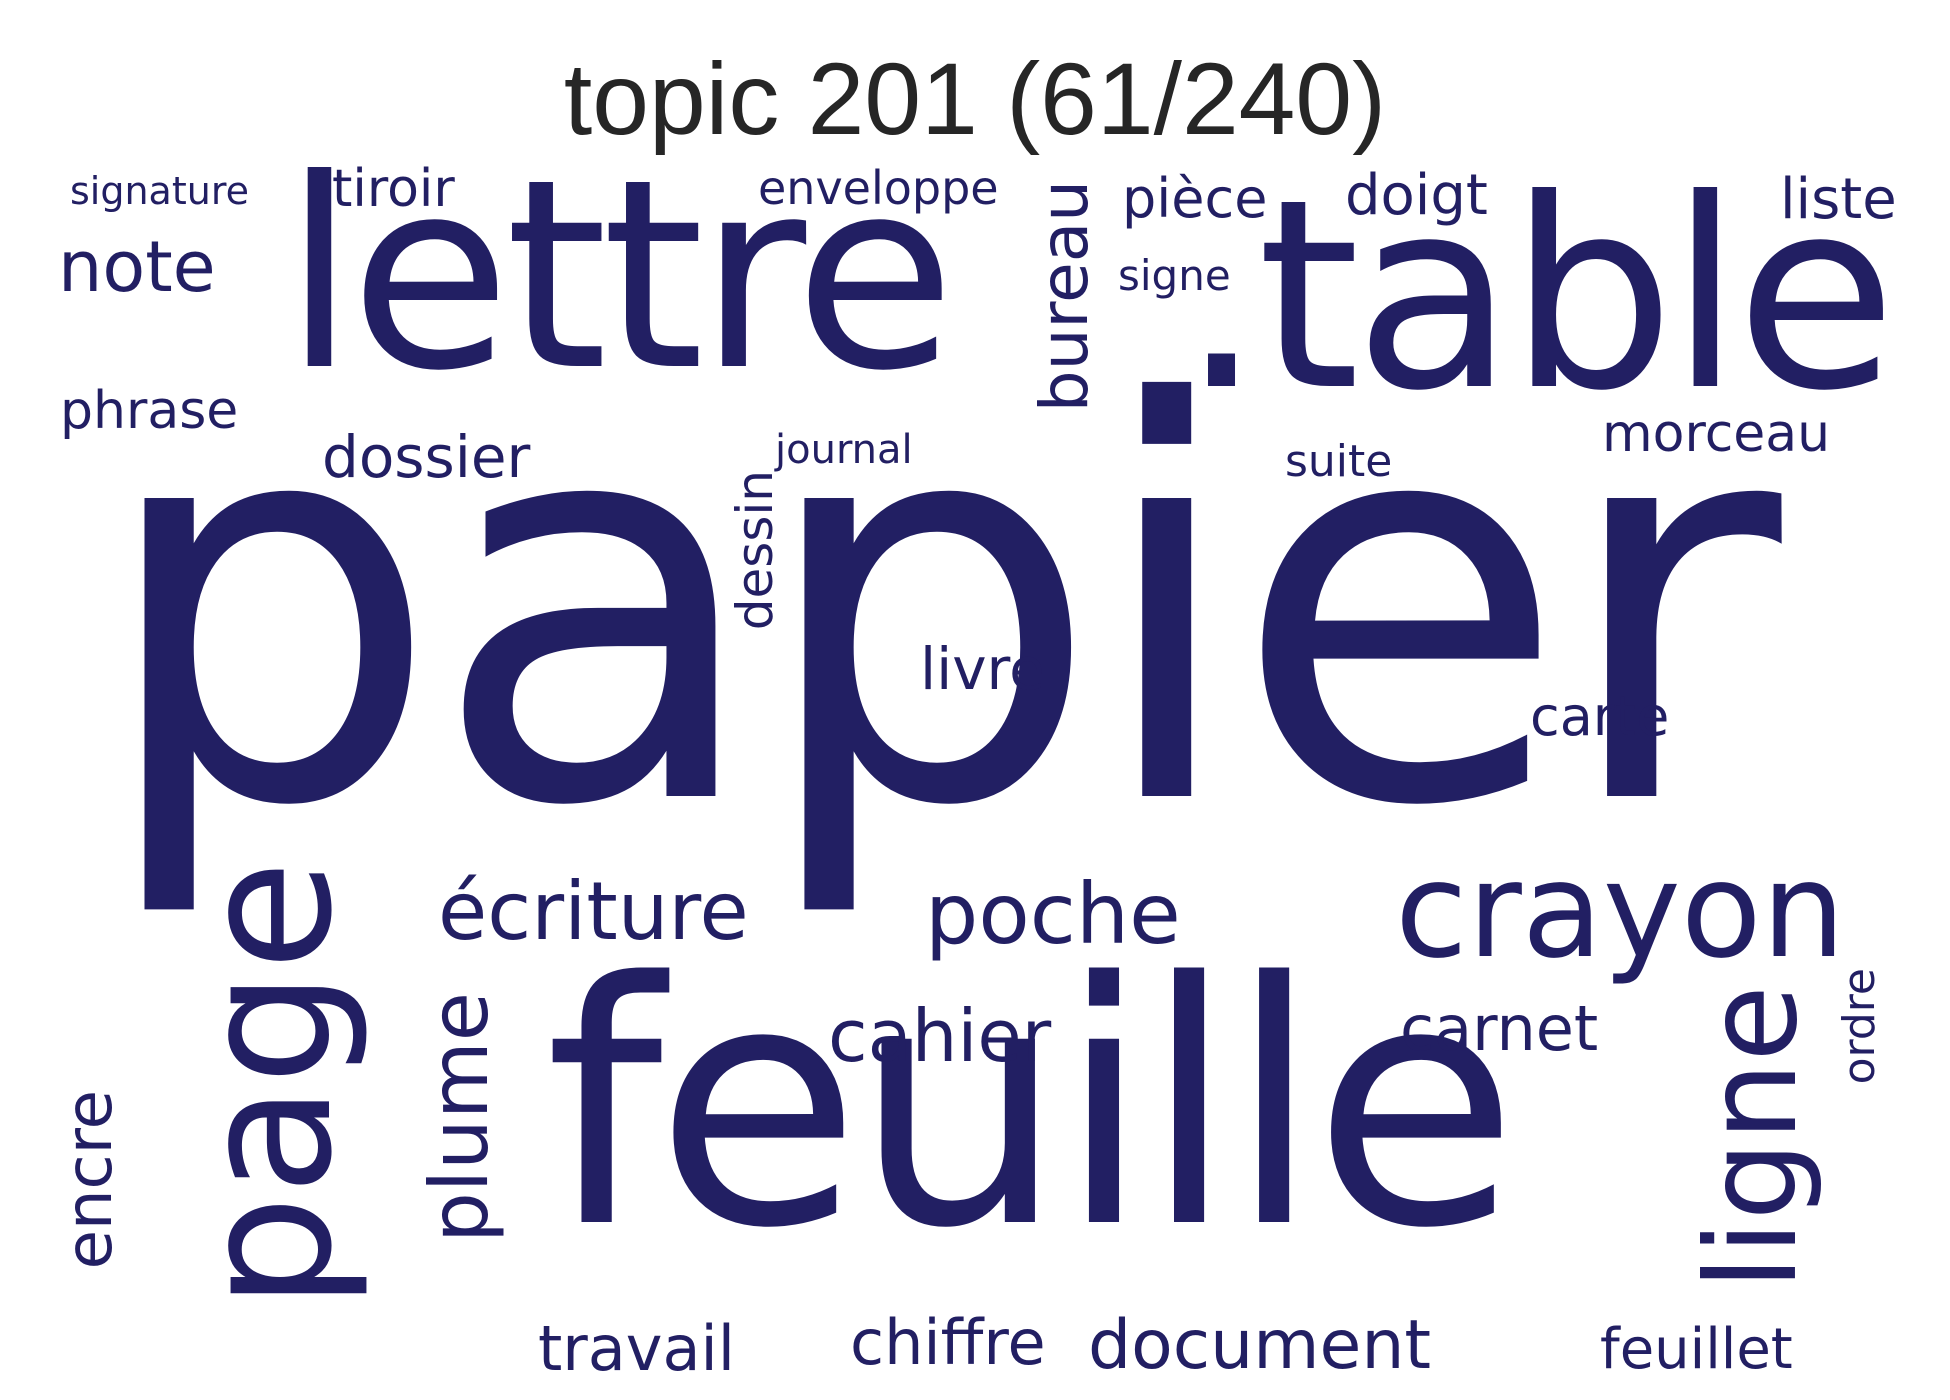 The height and width of the screenshot is (1400, 1950). What do you see at coordinates (1032, 1107) in the screenshot?
I see `word-feuille: feuille` at bounding box center [1032, 1107].